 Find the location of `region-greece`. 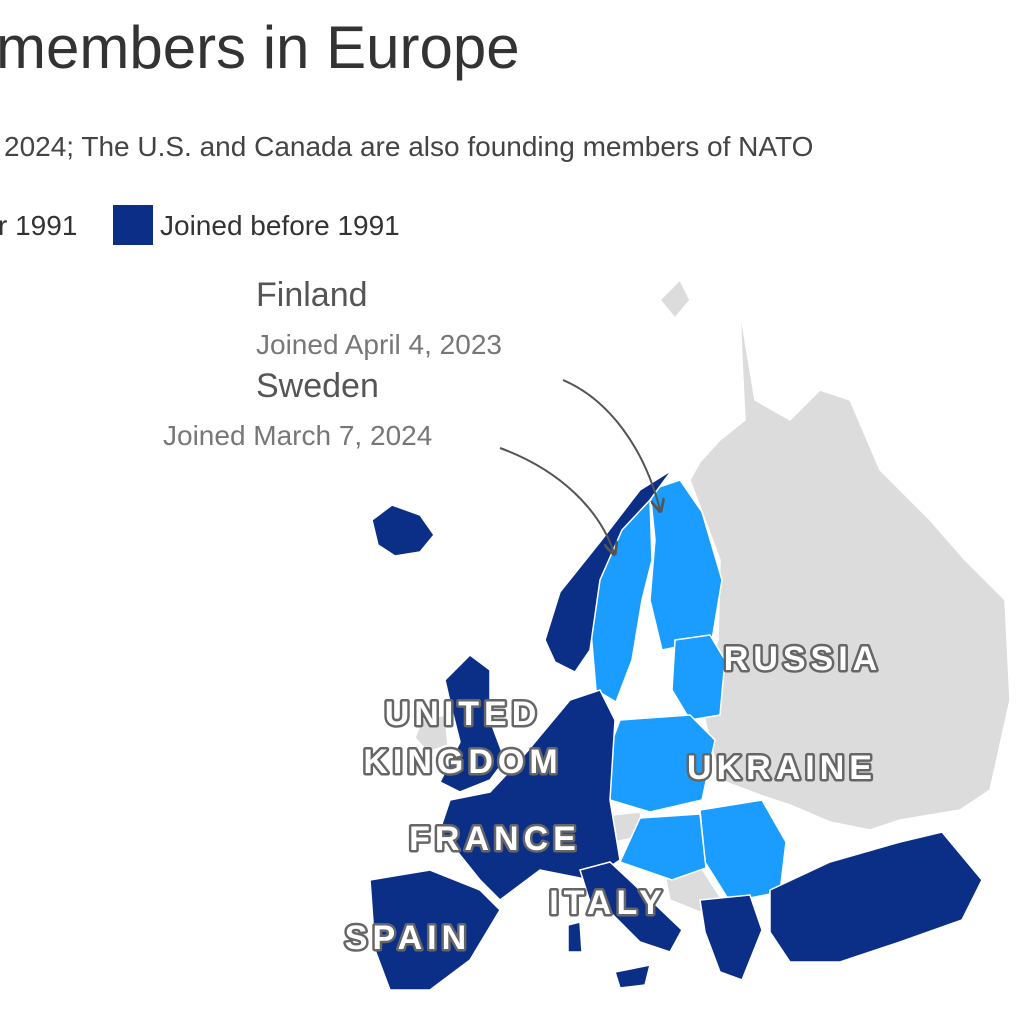

region-greece is located at coordinates (731, 937).